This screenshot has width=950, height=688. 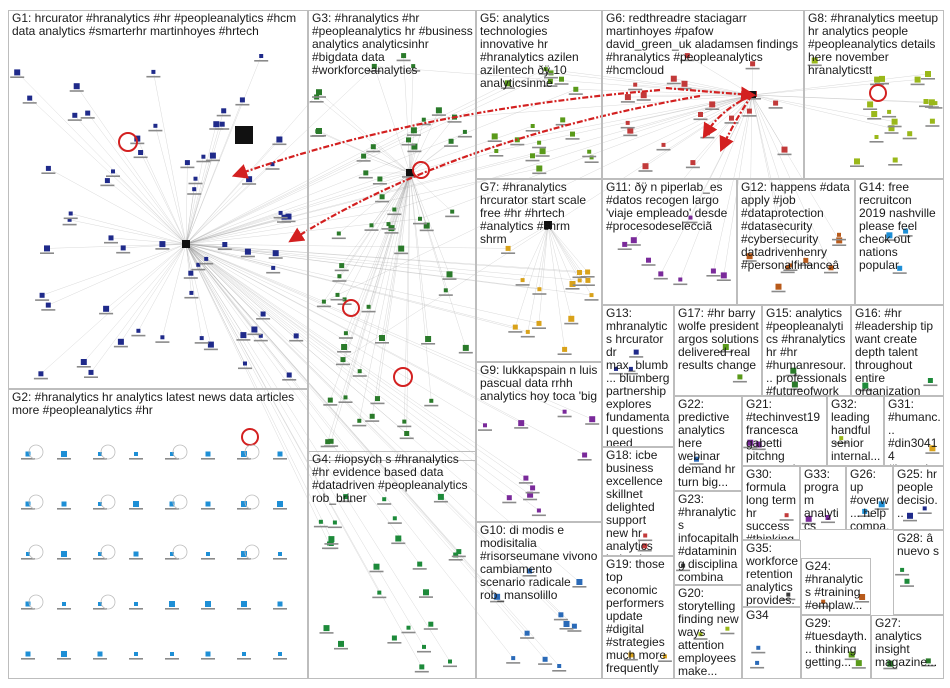 What do you see at coordinates (918, 544) in the screenshot?
I see `group-label-g28: G28: â nuevo s` at bounding box center [918, 544].